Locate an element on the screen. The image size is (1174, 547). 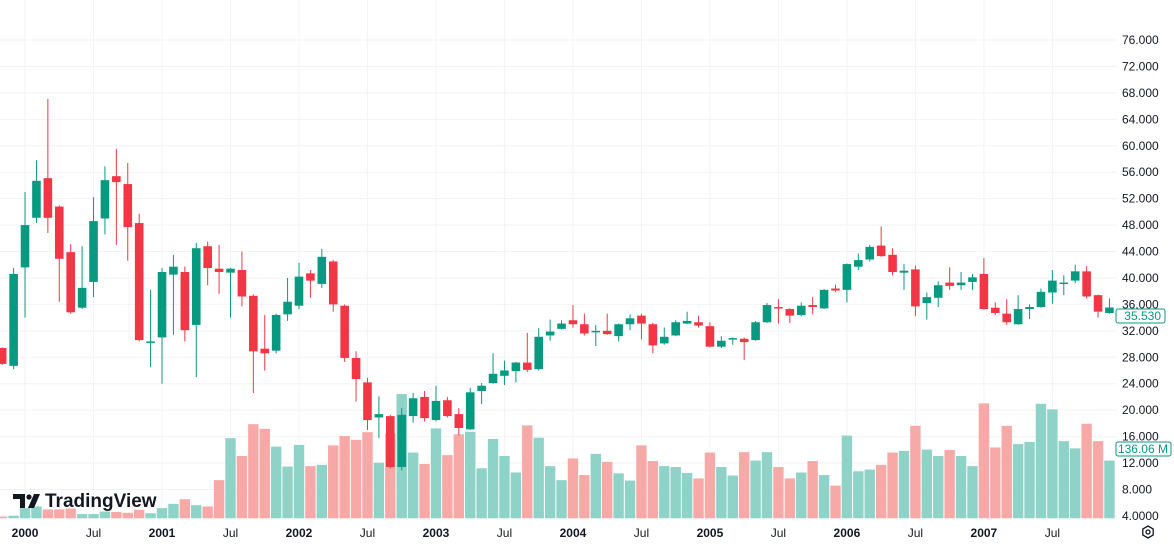
logo-text: TradingView is located at coordinates (101, 501).